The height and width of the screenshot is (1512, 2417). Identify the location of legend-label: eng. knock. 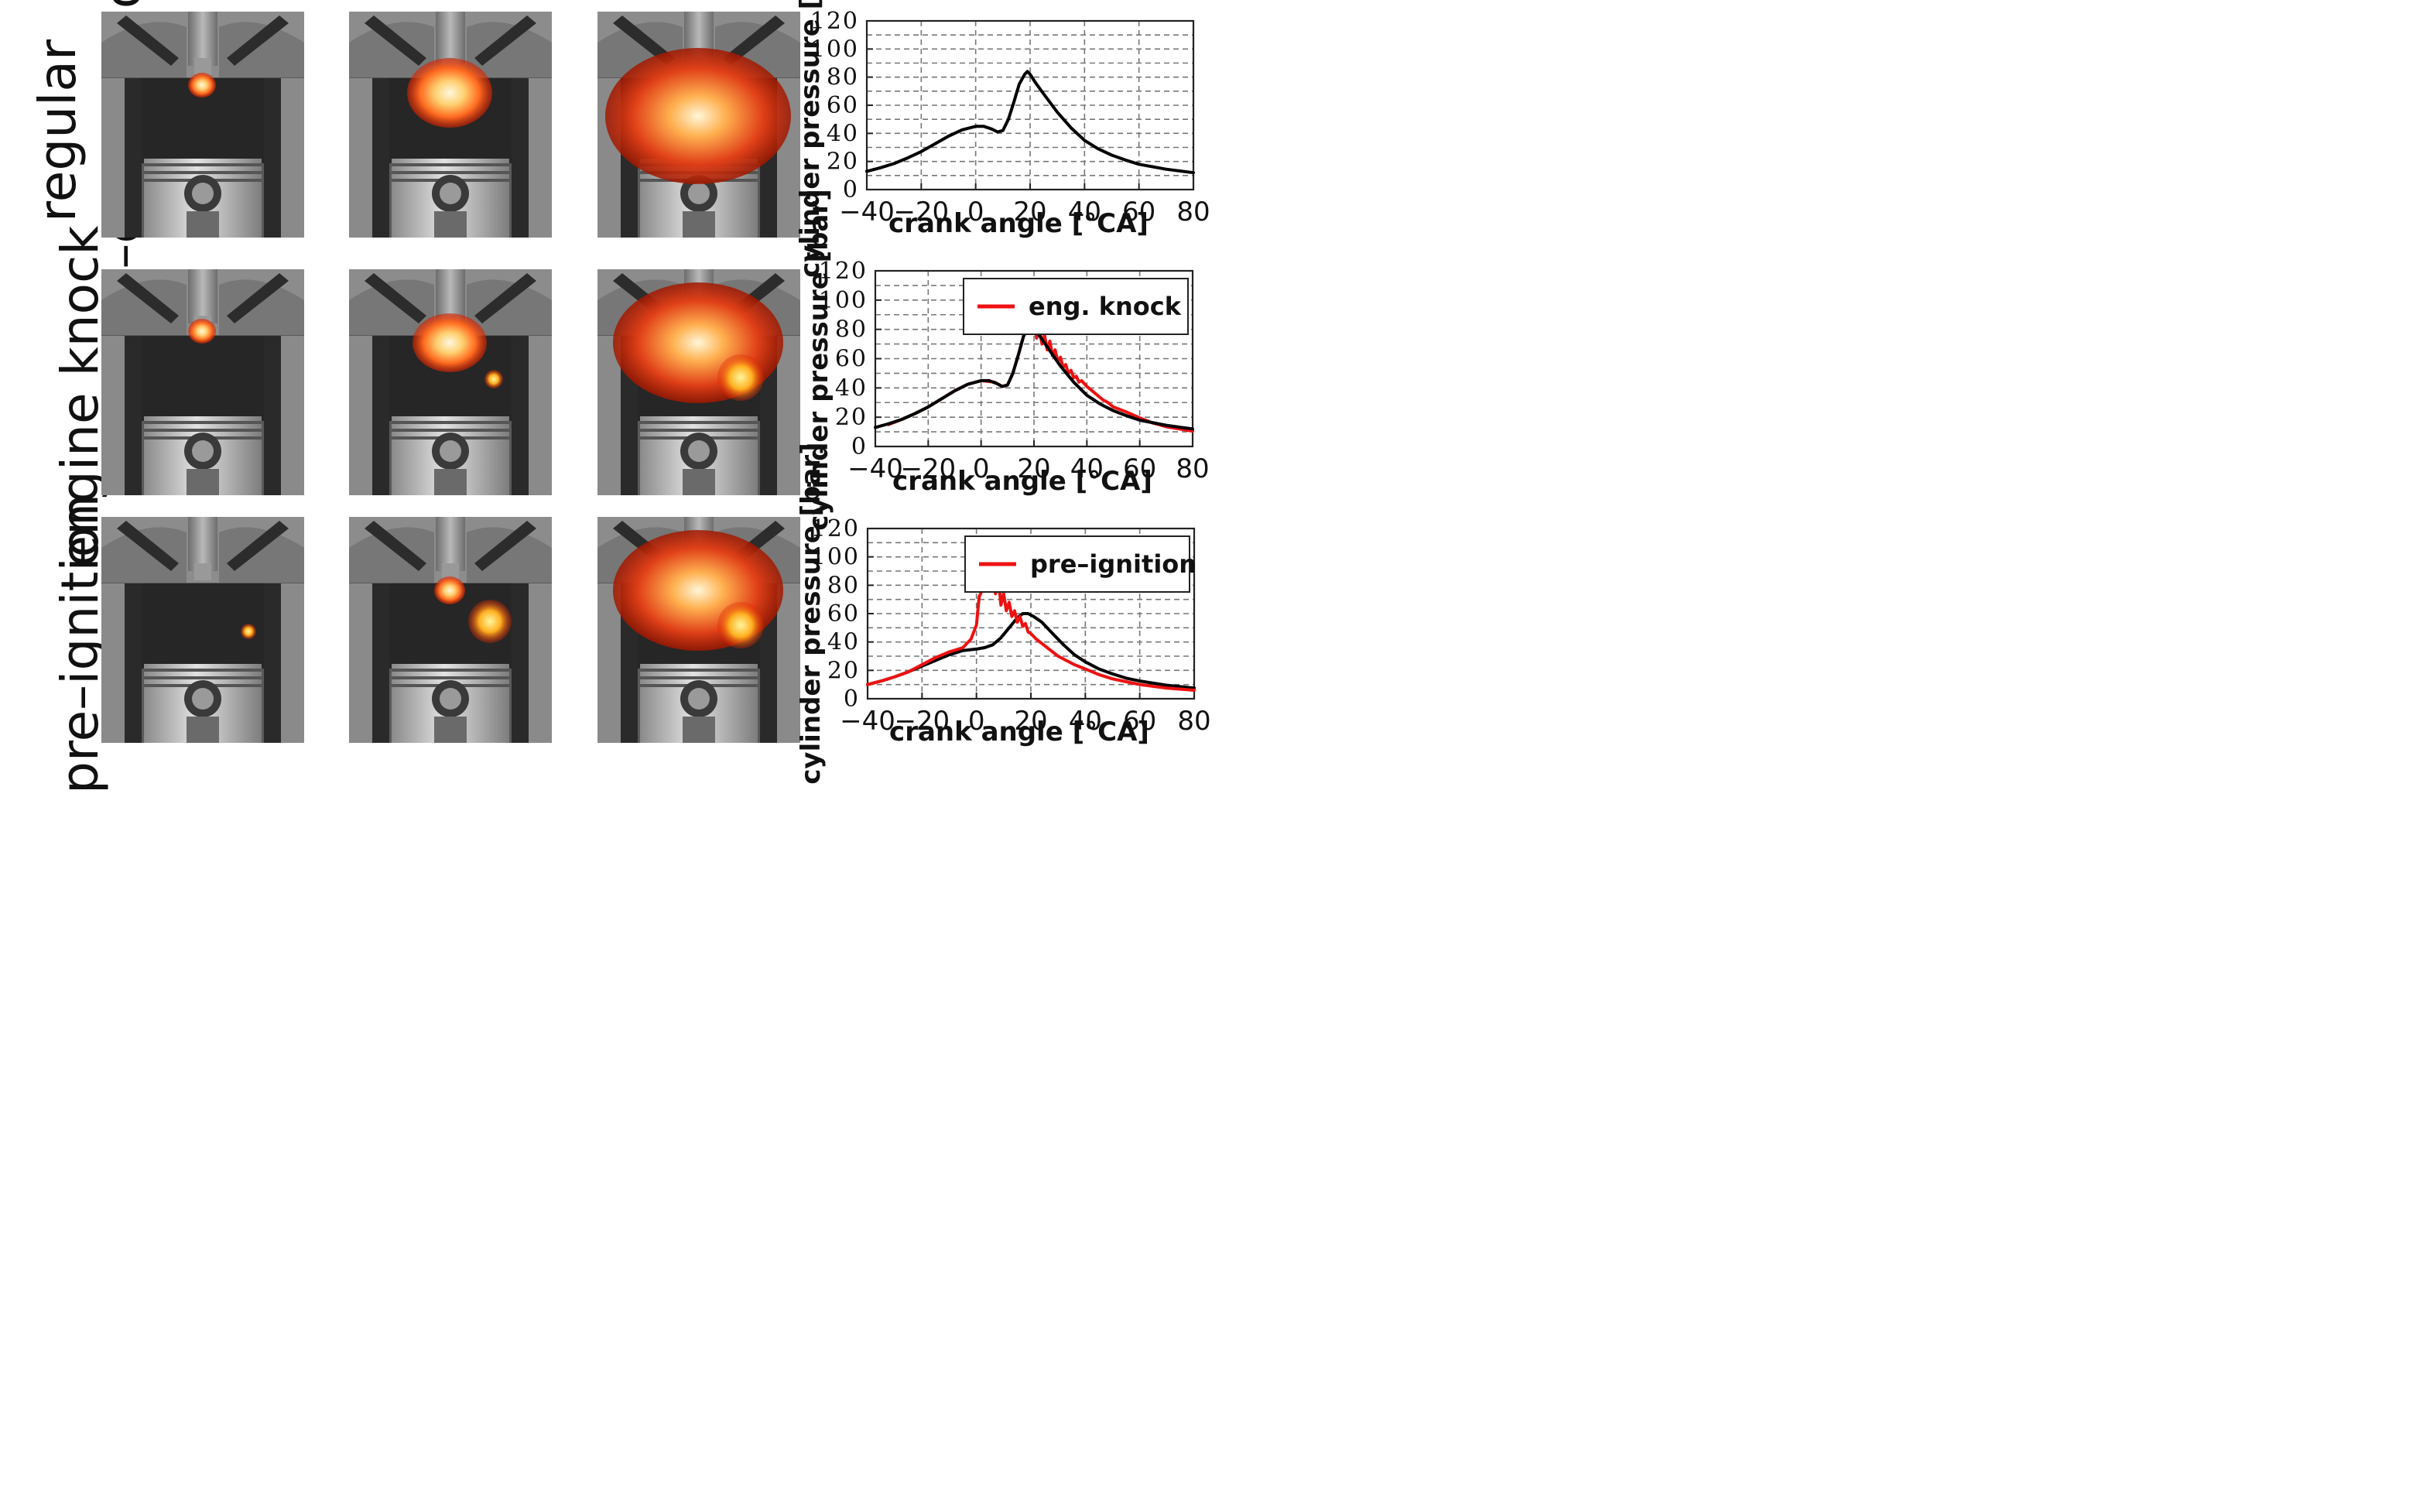
(1105, 306).